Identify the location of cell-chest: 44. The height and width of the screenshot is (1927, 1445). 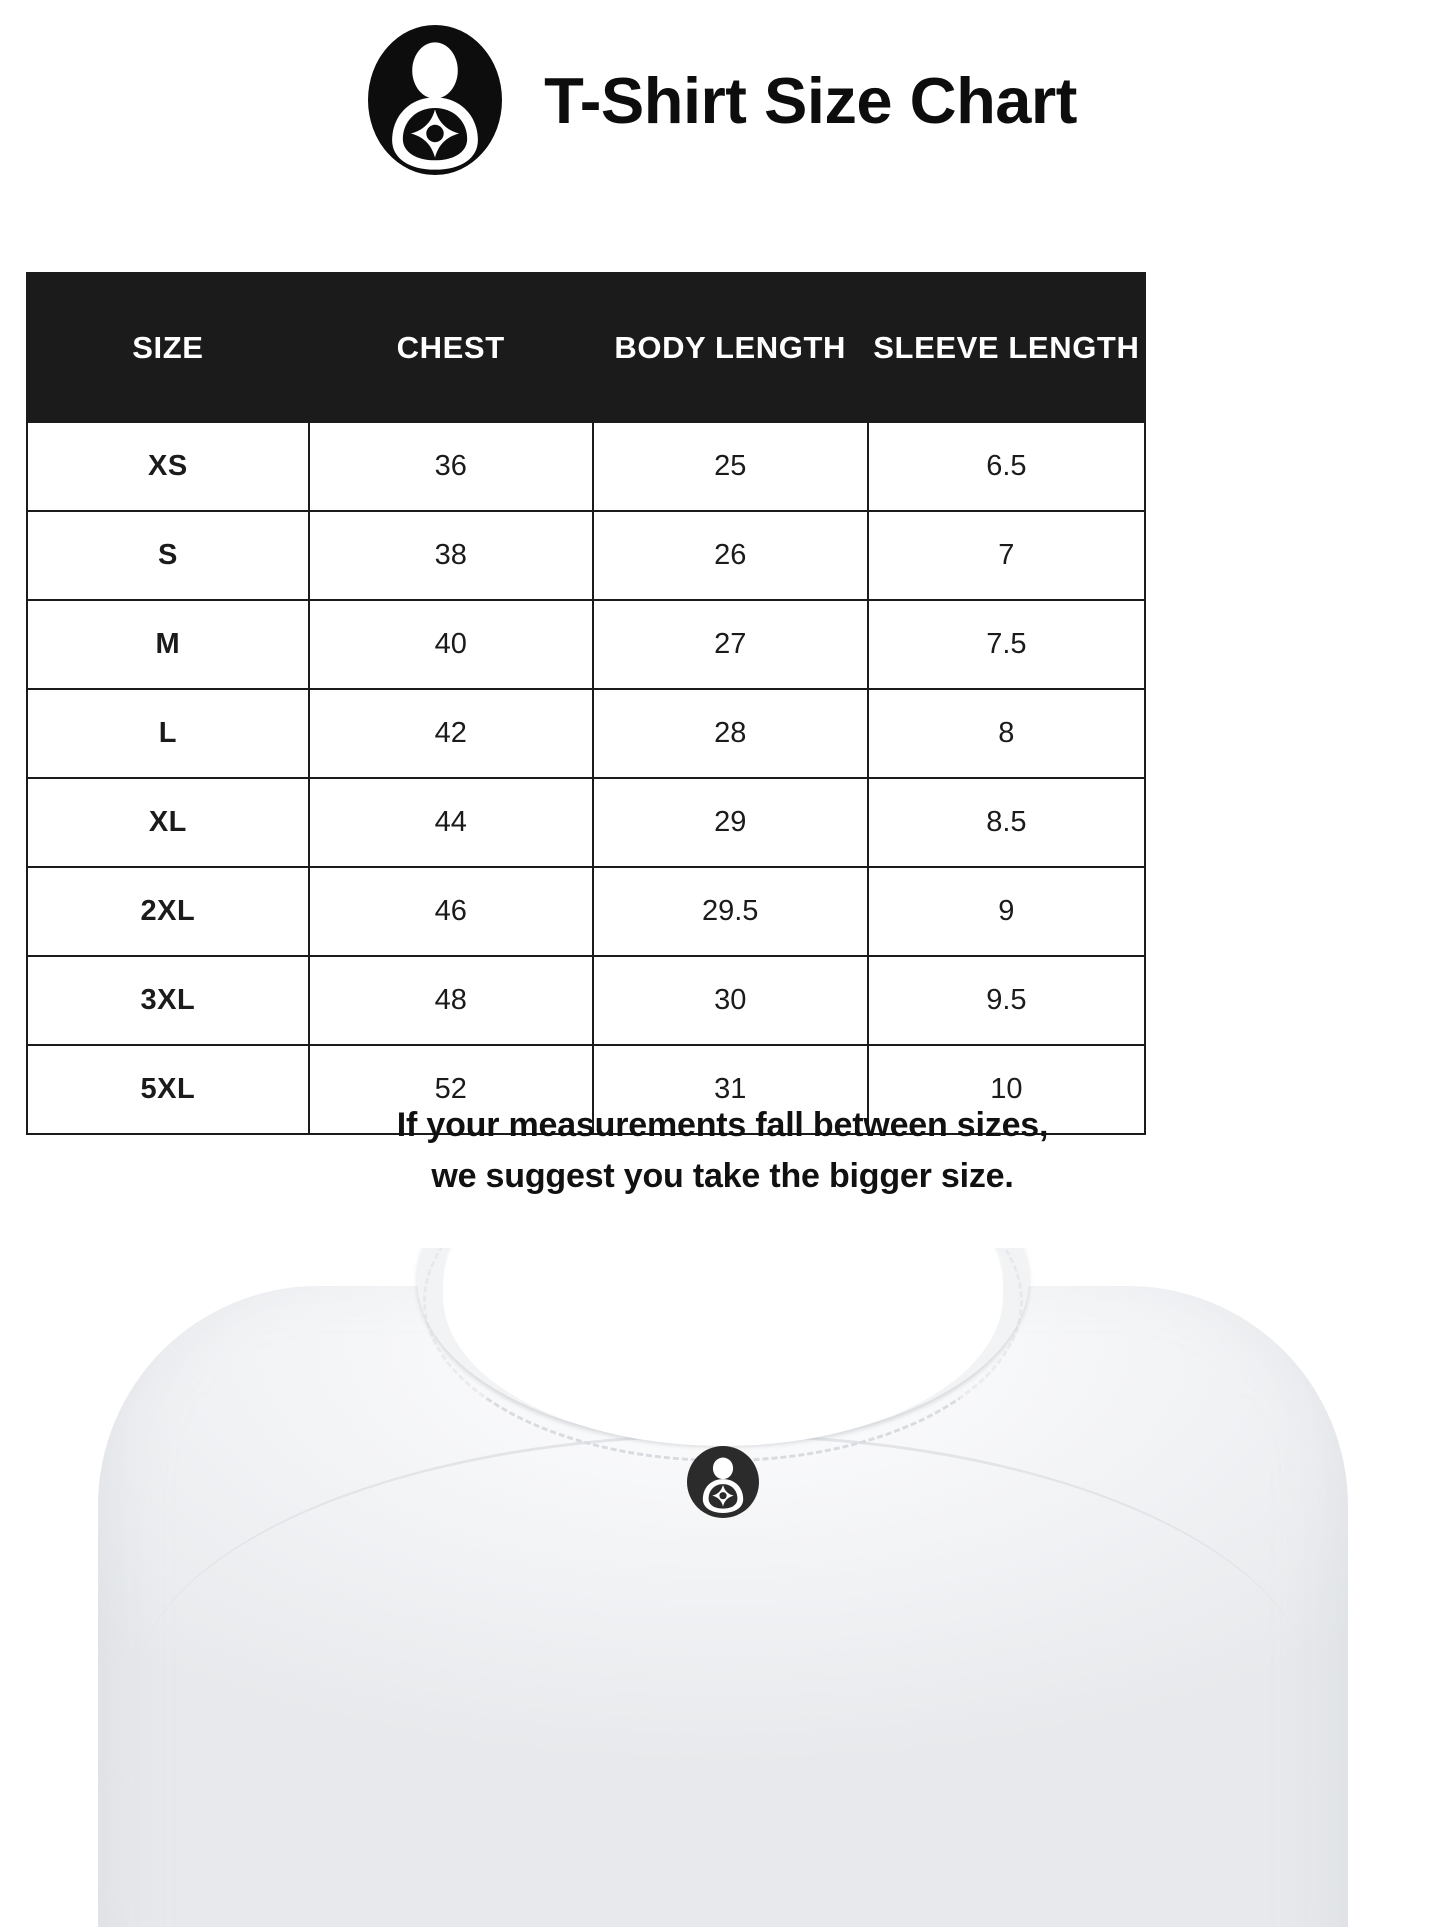
(450, 822).